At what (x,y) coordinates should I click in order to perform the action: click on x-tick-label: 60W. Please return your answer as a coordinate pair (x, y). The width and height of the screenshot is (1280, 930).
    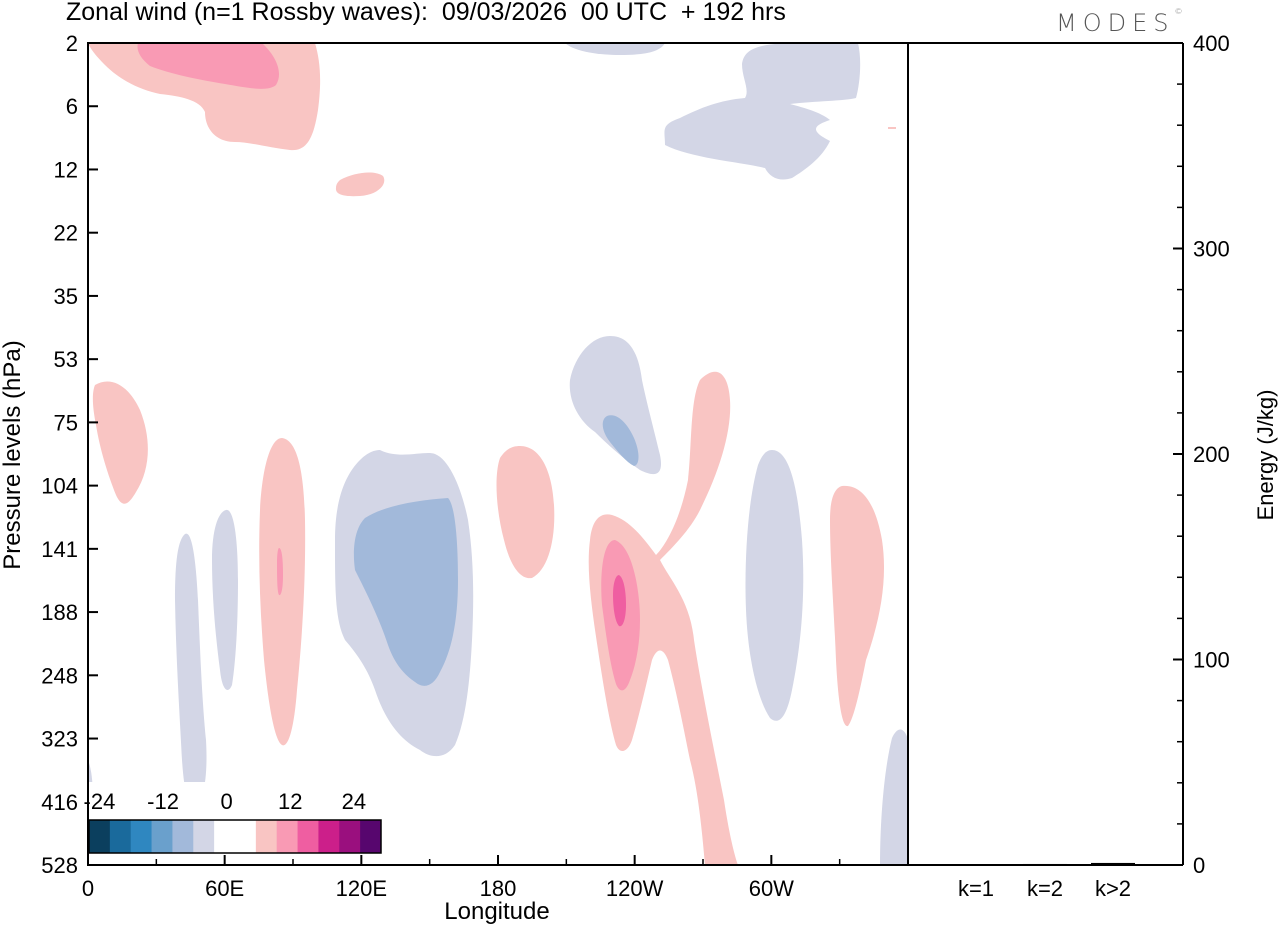
    Looking at the image, I should click on (771, 888).